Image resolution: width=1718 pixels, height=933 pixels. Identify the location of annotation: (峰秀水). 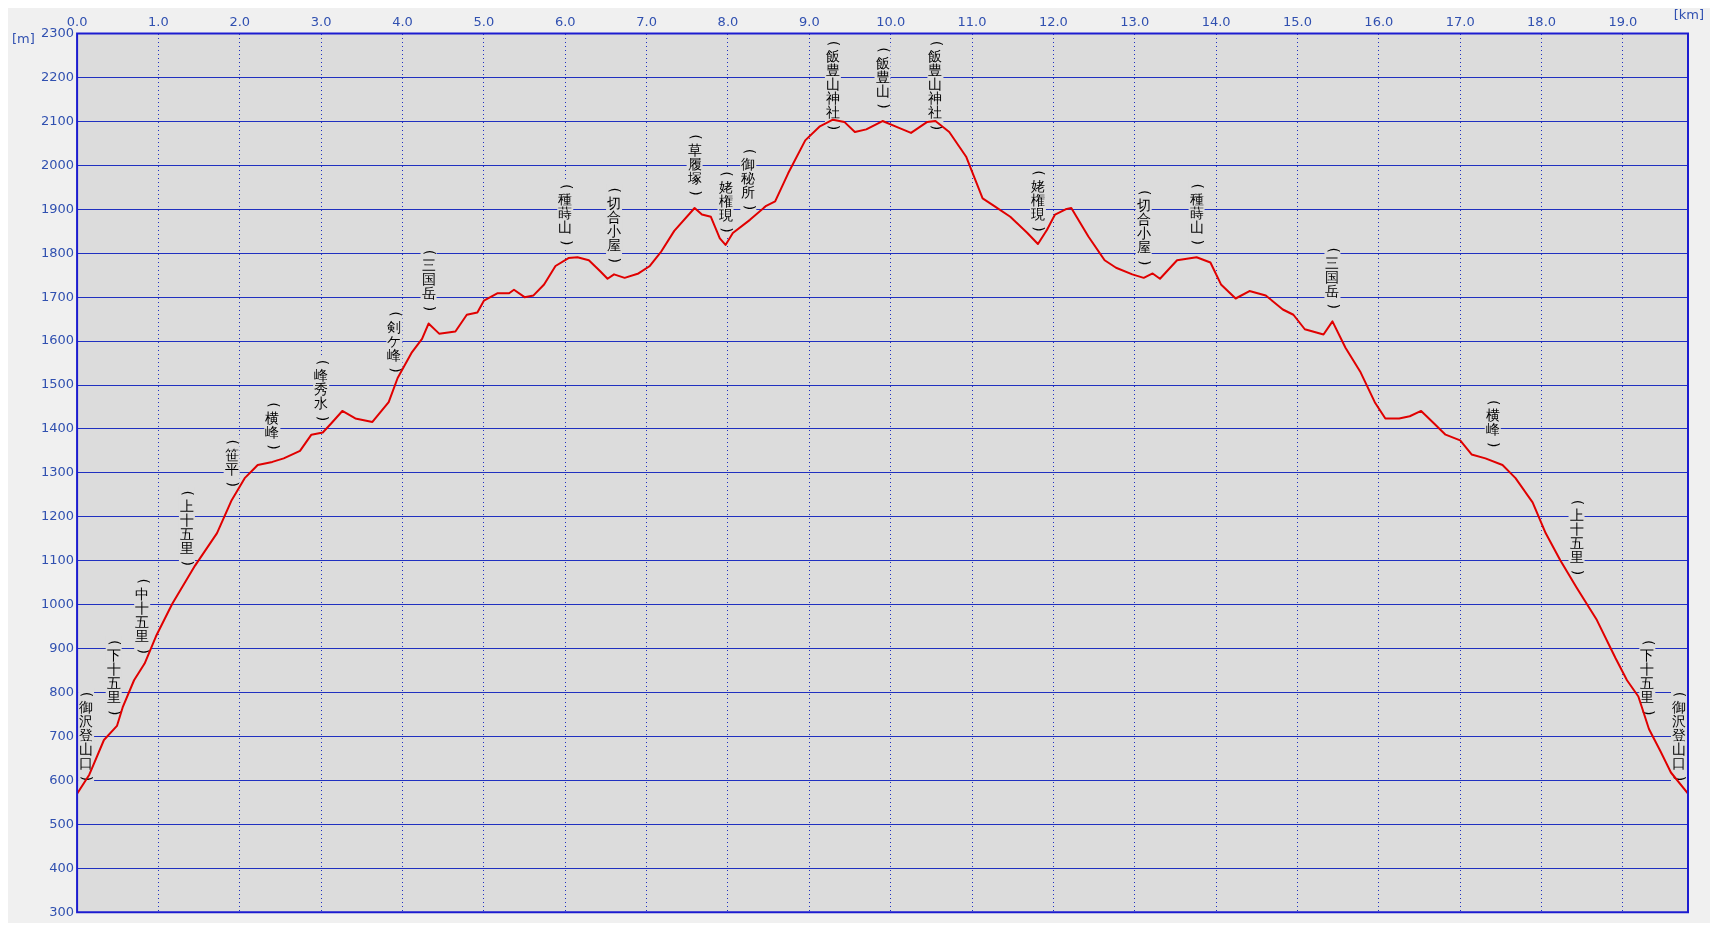
(322, 390).